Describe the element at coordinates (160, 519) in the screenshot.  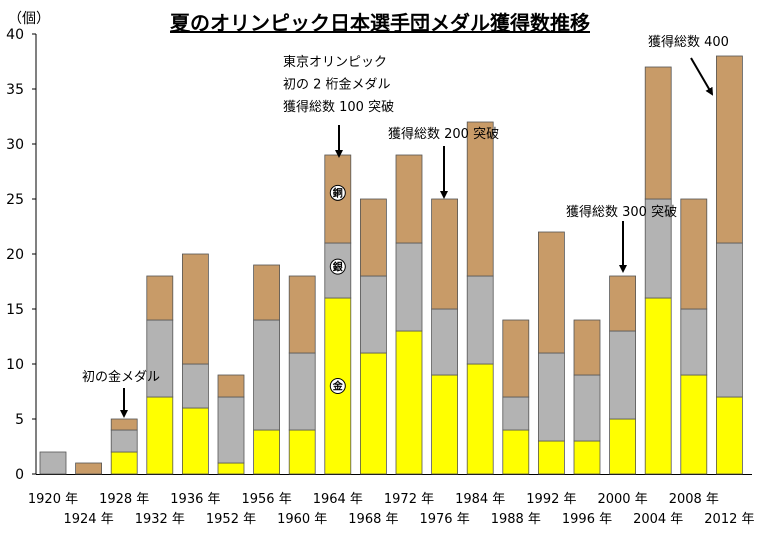
I see `x-tick-label: 1932 年` at that location.